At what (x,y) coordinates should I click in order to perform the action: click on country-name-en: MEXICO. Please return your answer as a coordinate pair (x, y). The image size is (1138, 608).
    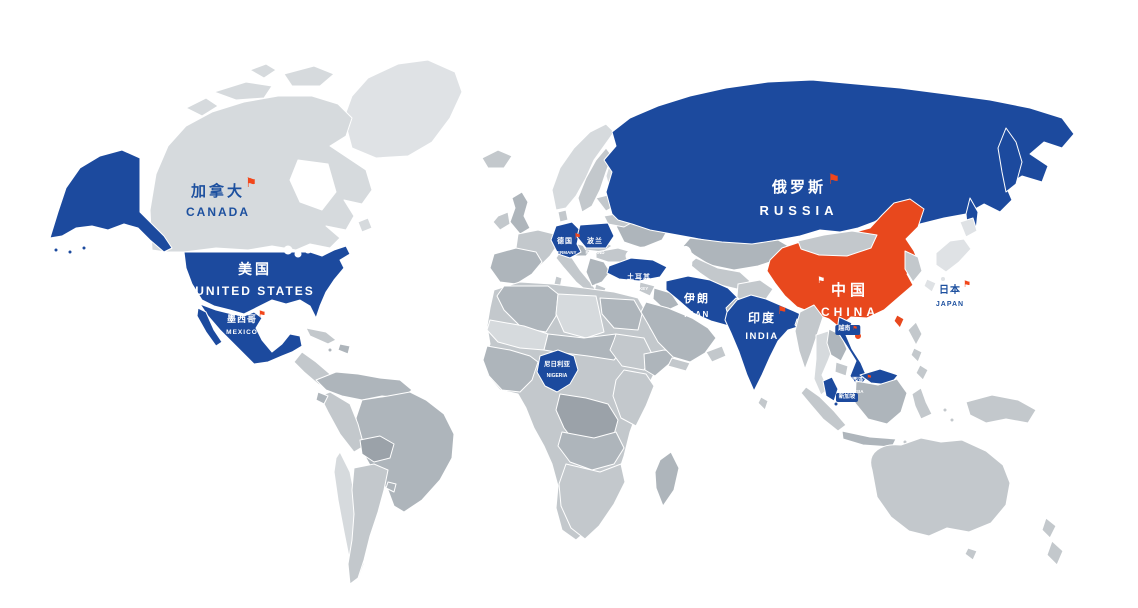
    Looking at the image, I should click on (242, 332).